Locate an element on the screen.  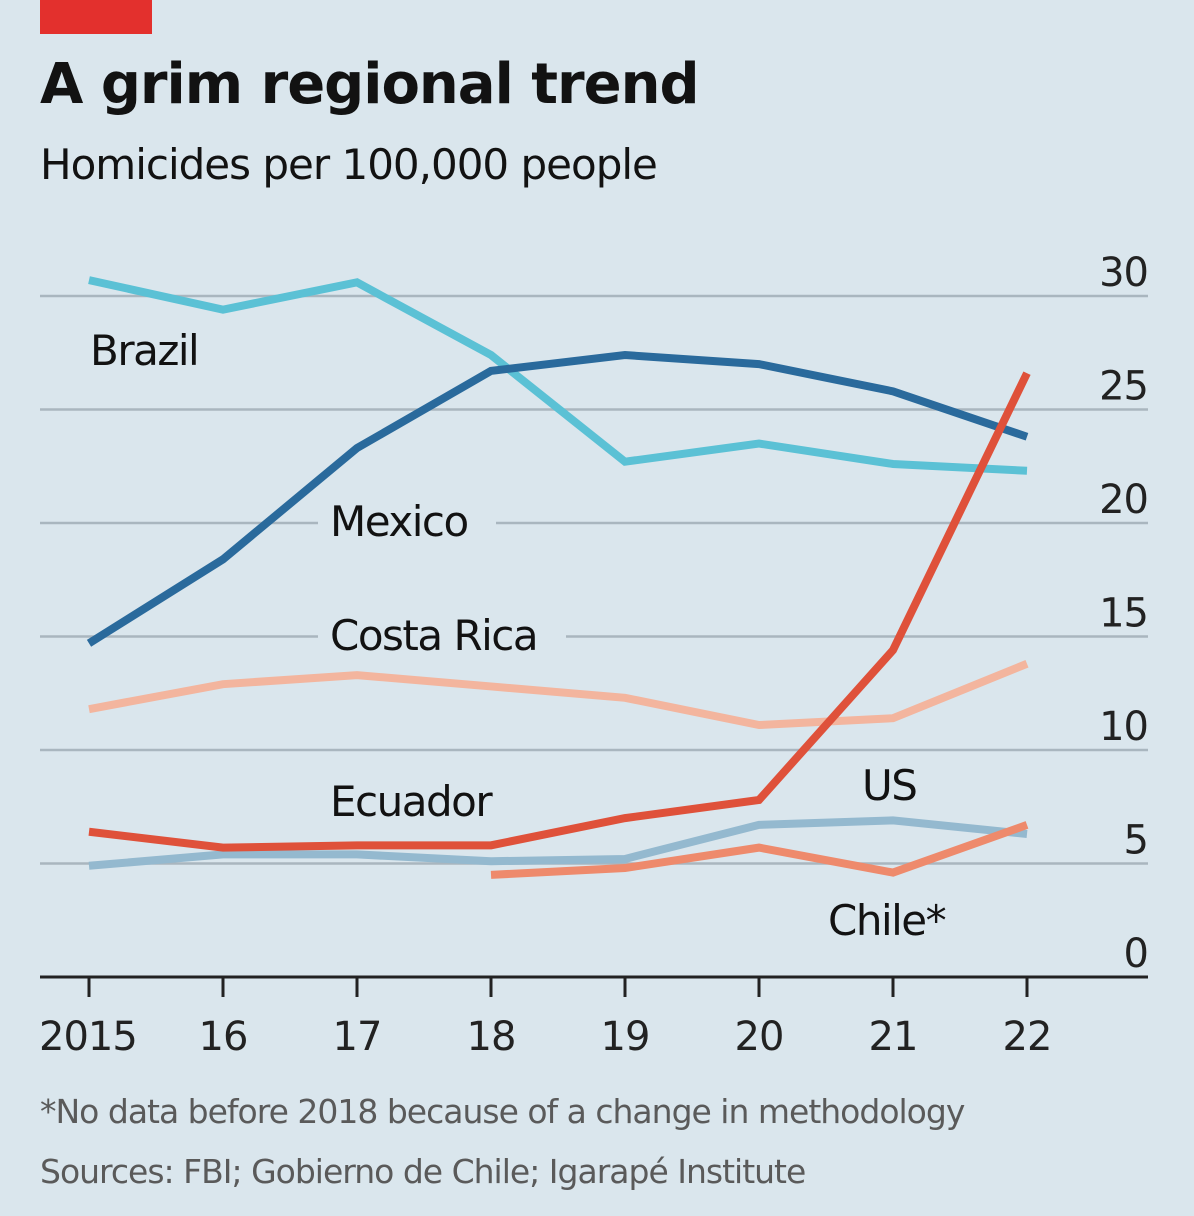
chart-subtitle: Homicides per 100,000 people is located at coordinates (349, 164).